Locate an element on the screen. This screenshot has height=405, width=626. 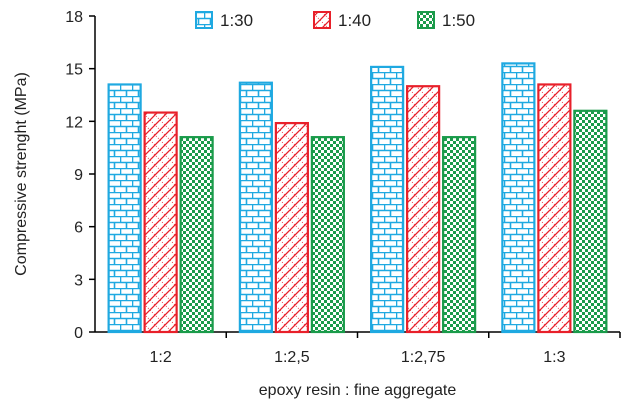
y-tick-label: 18 is located at coordinates (74, 17).